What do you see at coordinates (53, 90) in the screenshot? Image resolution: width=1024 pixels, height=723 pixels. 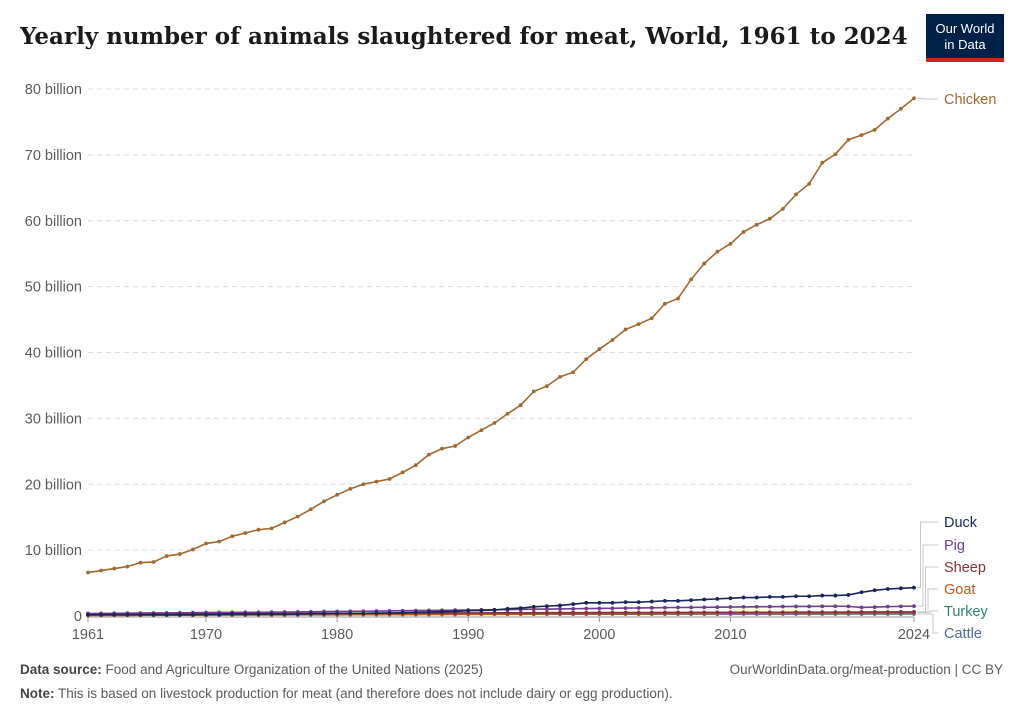 I see `y-tick-label: 80 billion` at bounding box center [53, 90].